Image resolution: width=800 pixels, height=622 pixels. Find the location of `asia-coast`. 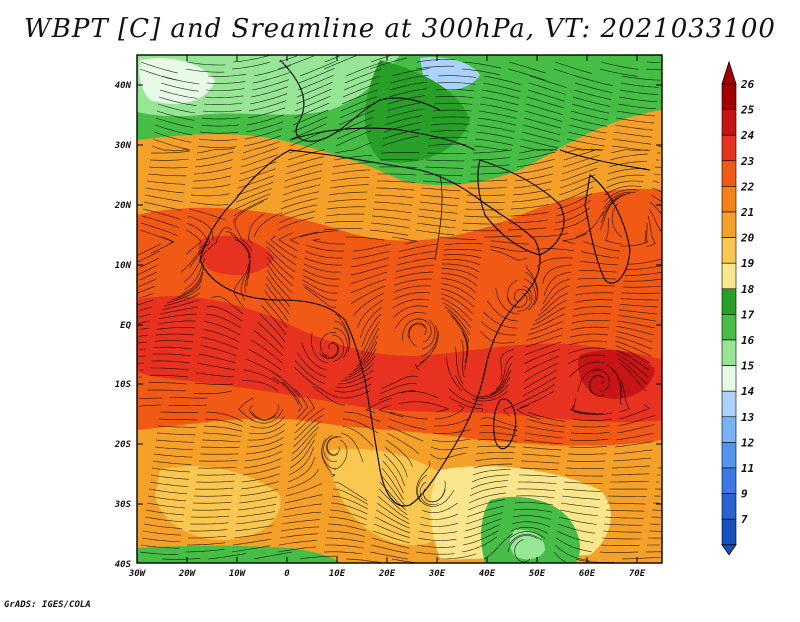

asia-coast is located at coordinates (605, 160).